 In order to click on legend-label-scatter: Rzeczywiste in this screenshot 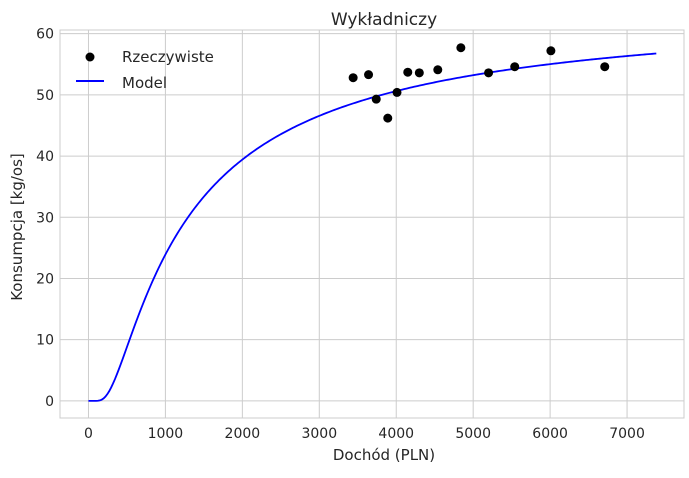, I will do `click(168, 57)`.